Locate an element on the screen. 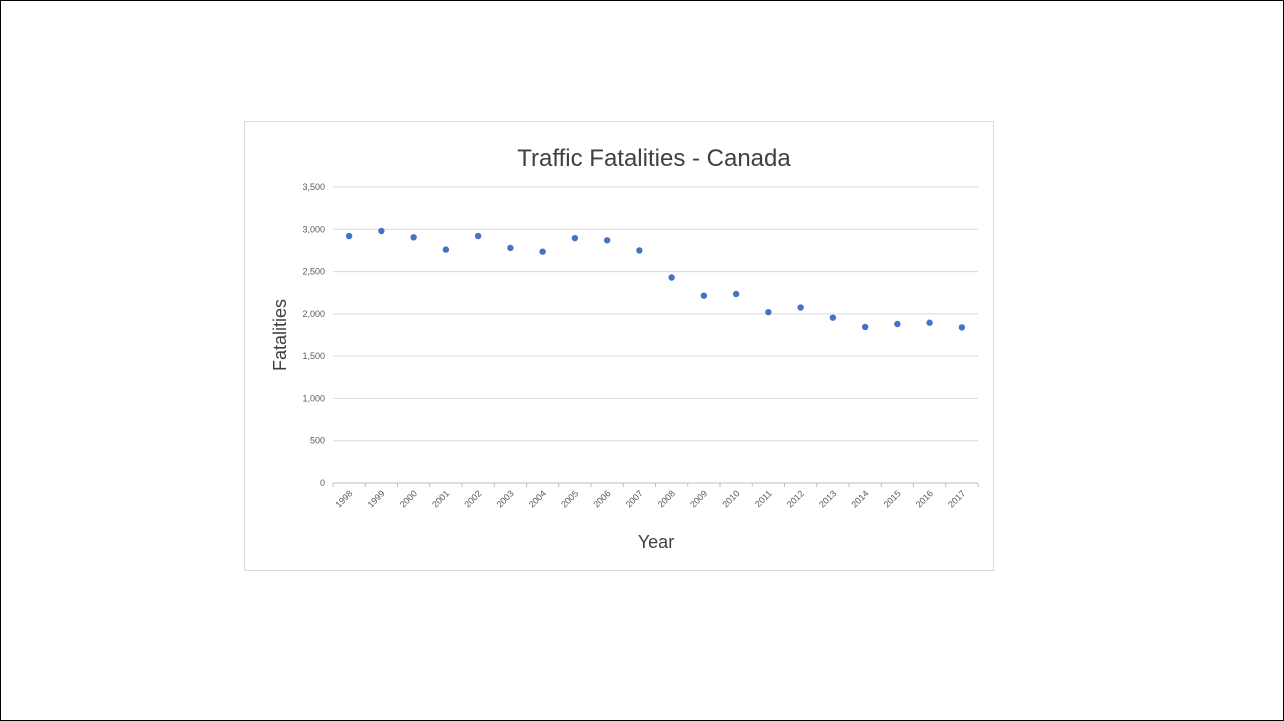 Image resolution: width=1284 pixels, height=721 pixels. x-tick-label: 2001 is located at coordinates (440, 498).